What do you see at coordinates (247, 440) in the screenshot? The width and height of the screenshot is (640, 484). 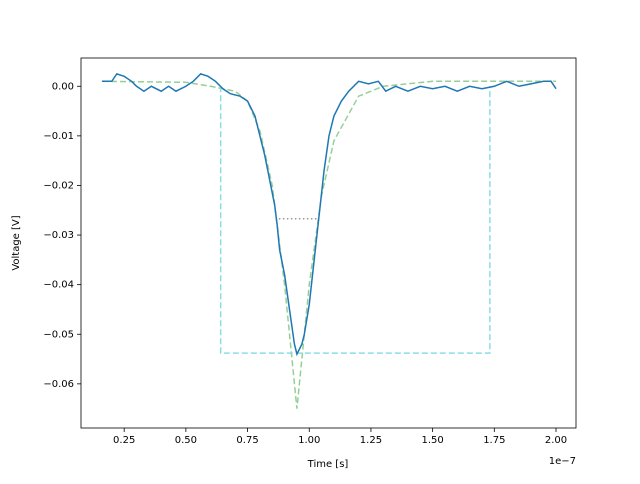 I see `x-tick-label: 0.75` at bounding box center [247, 440].